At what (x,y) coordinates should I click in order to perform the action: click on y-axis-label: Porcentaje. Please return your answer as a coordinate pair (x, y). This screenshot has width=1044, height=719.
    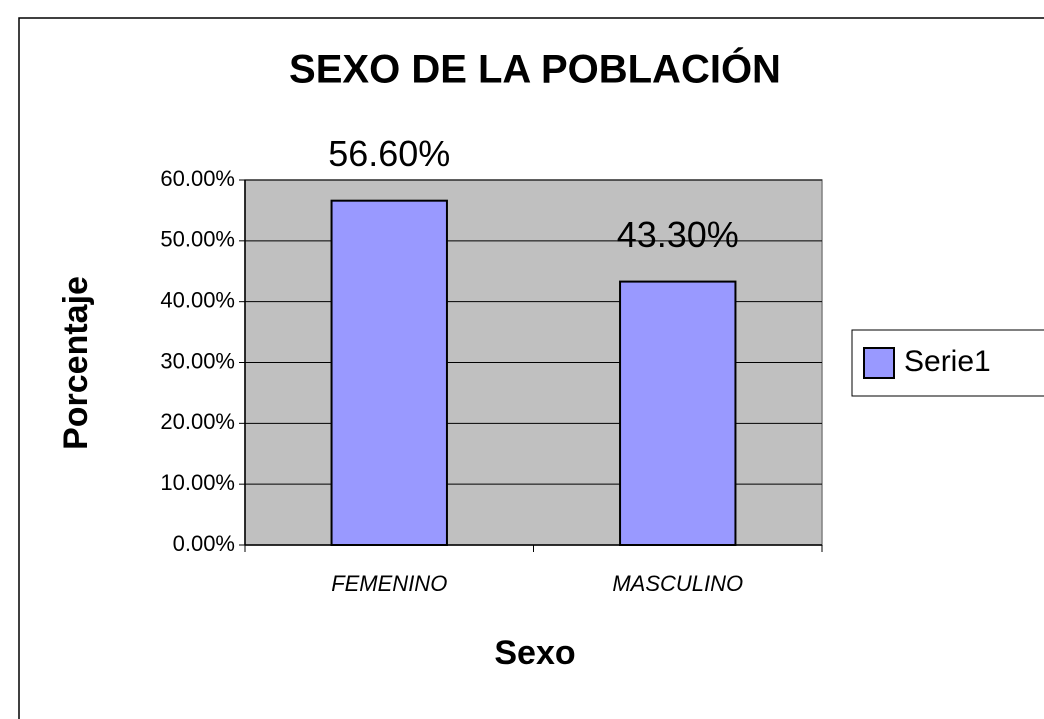
    Looking at the image, I should click on (76, 363).